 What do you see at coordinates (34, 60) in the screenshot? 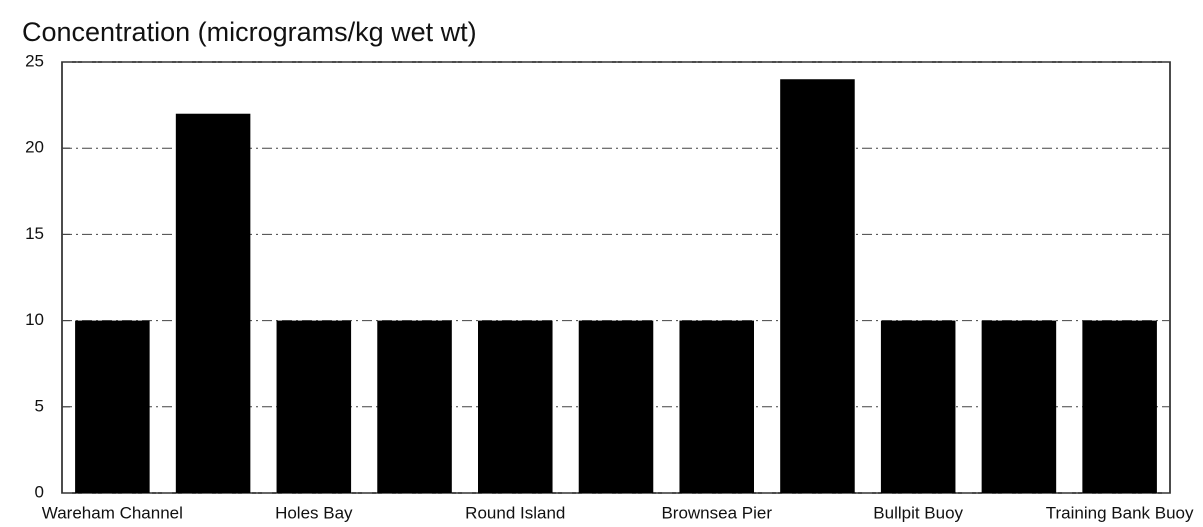
I see `y-tick-label: 25` at bounding box center [34, 60].